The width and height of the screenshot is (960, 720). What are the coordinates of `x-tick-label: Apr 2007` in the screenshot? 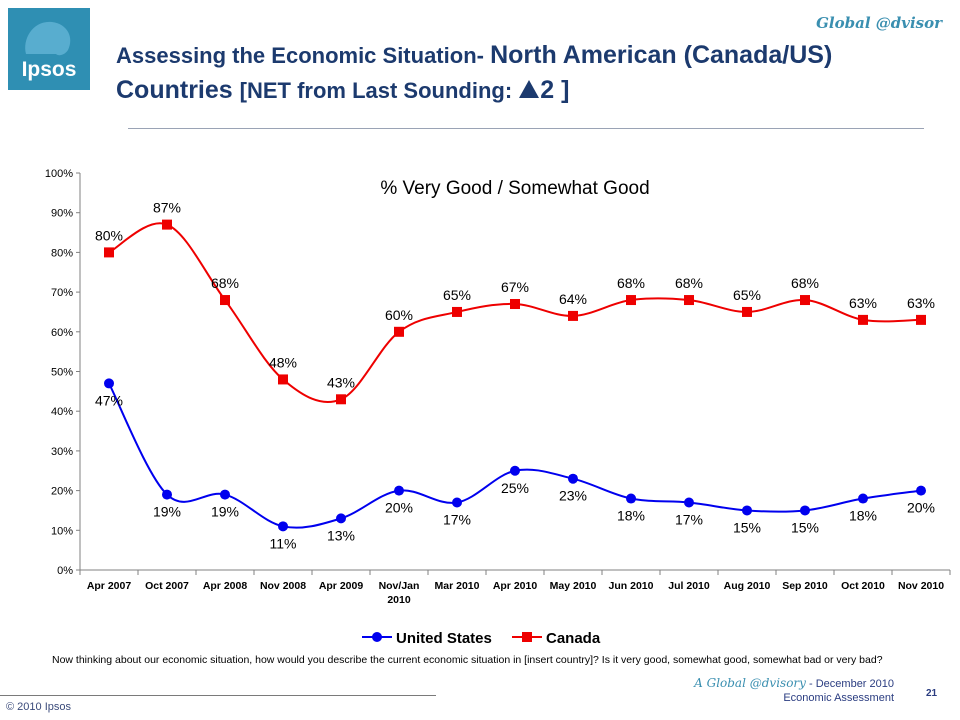 It's located at (109, 586).